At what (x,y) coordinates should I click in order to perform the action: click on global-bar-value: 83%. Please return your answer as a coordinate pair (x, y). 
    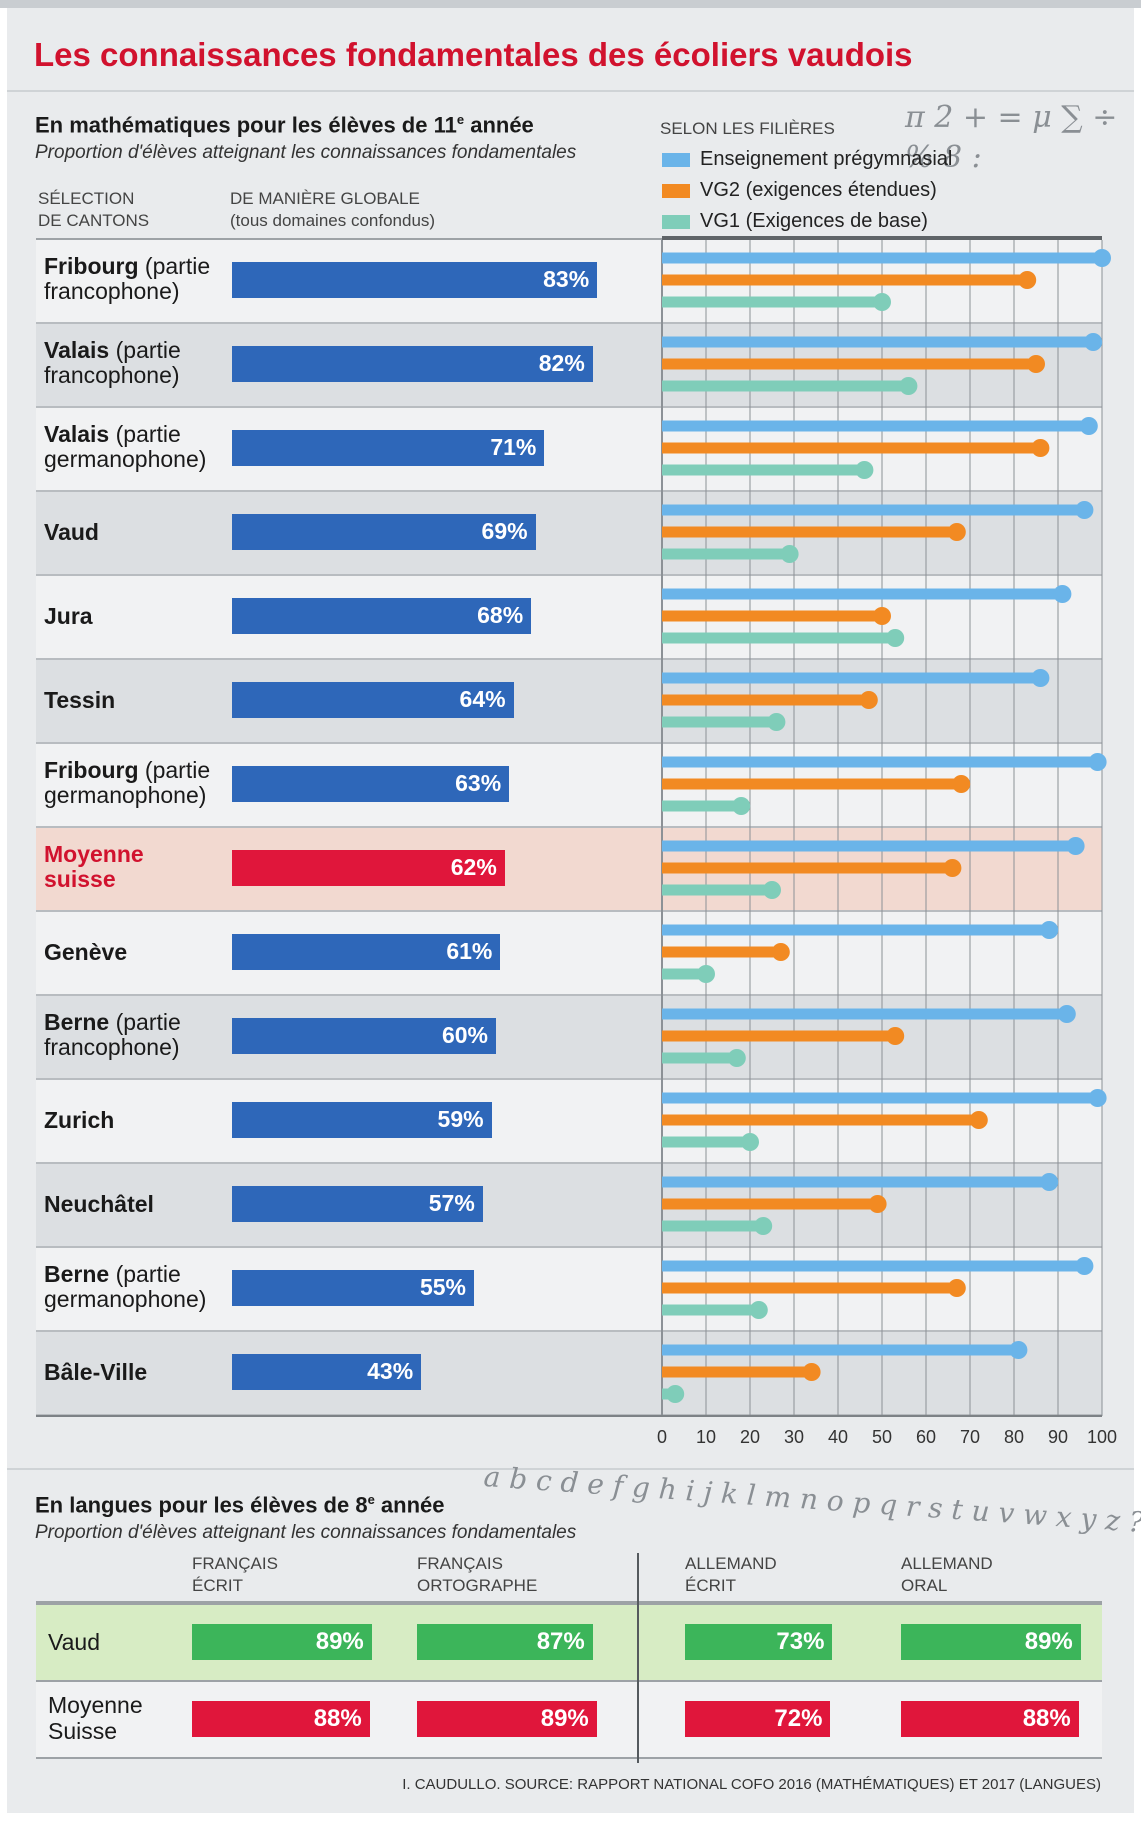
    Looking at the image, I should click on (566, 279).